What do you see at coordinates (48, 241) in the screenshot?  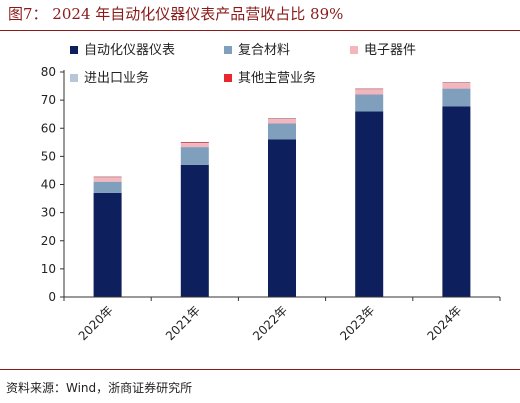 I see `y-tick-label: 20` at bounding box center [48, 241].